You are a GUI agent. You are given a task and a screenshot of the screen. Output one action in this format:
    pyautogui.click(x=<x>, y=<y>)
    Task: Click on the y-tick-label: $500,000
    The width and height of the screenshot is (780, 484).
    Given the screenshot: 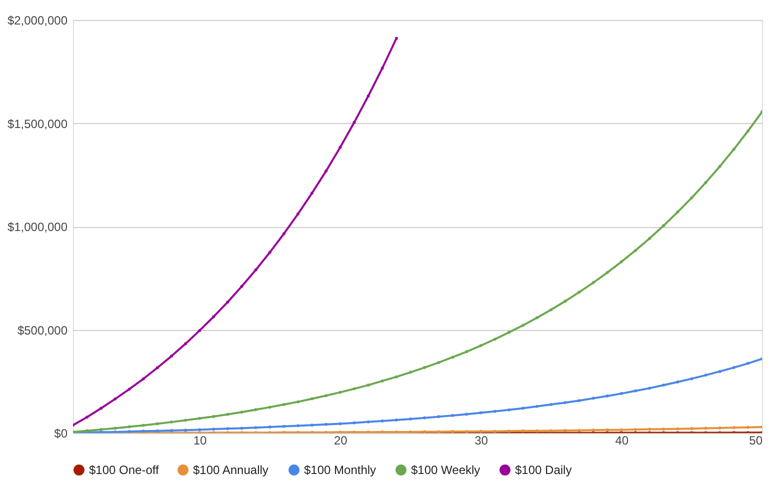 What is the action you would take?
    pyautogui.click(x=42, y=330)
    